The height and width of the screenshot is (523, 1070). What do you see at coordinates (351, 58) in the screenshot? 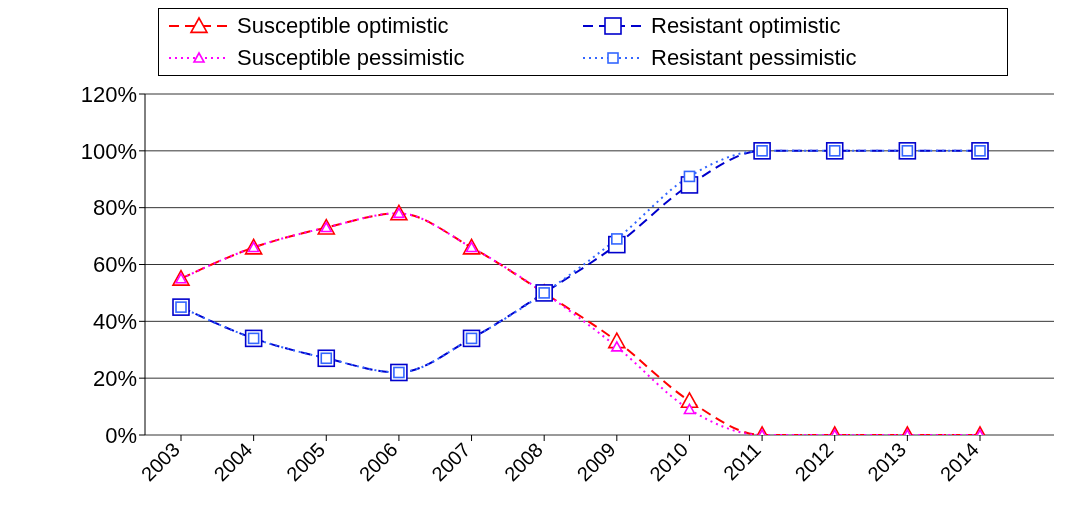
I see `legend-label: Susceptible pessimistic` at bounding box center [351, 58].